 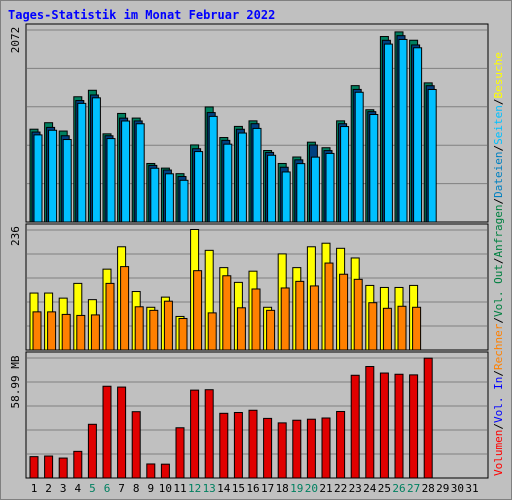 I want to click on panel-1-max-label: 2072, so click(x=15, y=40).